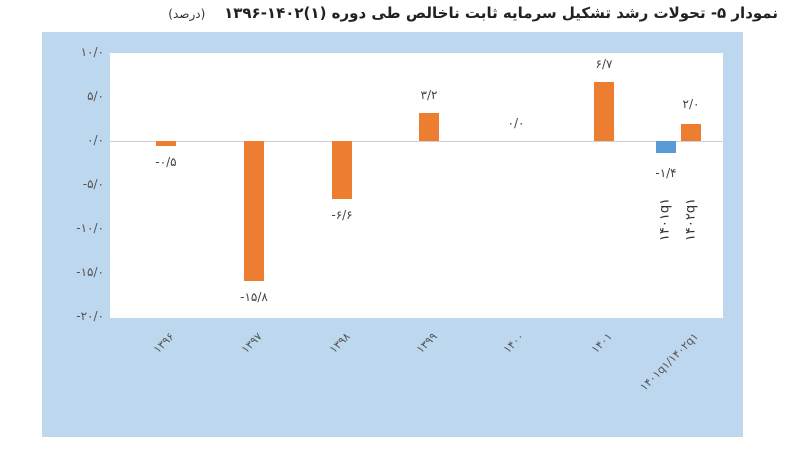 The height and width of the screenshot is (456, 792). Describe the element at coordinates (666, 147) in the screenshot. I see `bar-1401q1` at that location.